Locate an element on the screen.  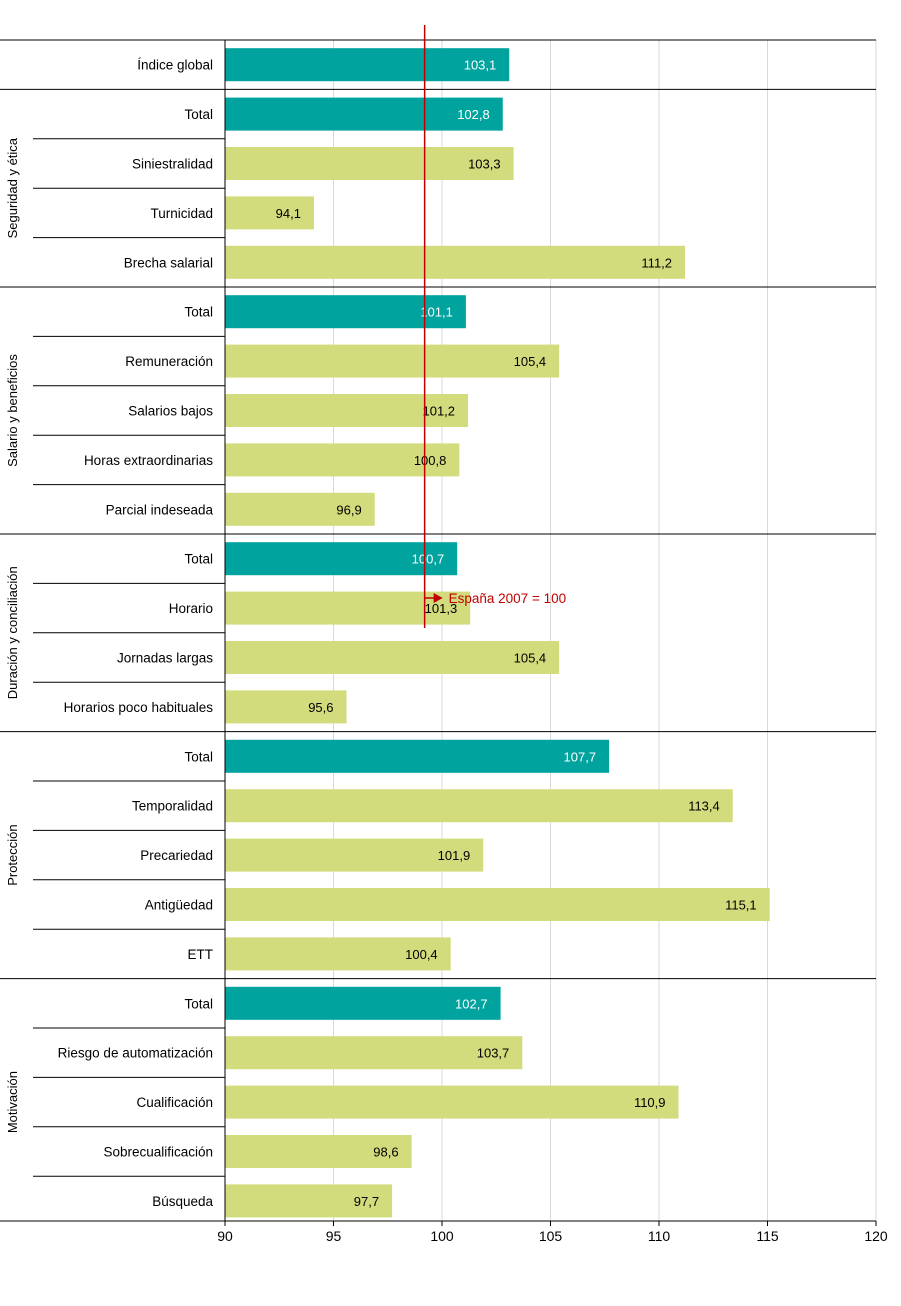
category-label: Cualificación is located at coordinates (174, 1102).